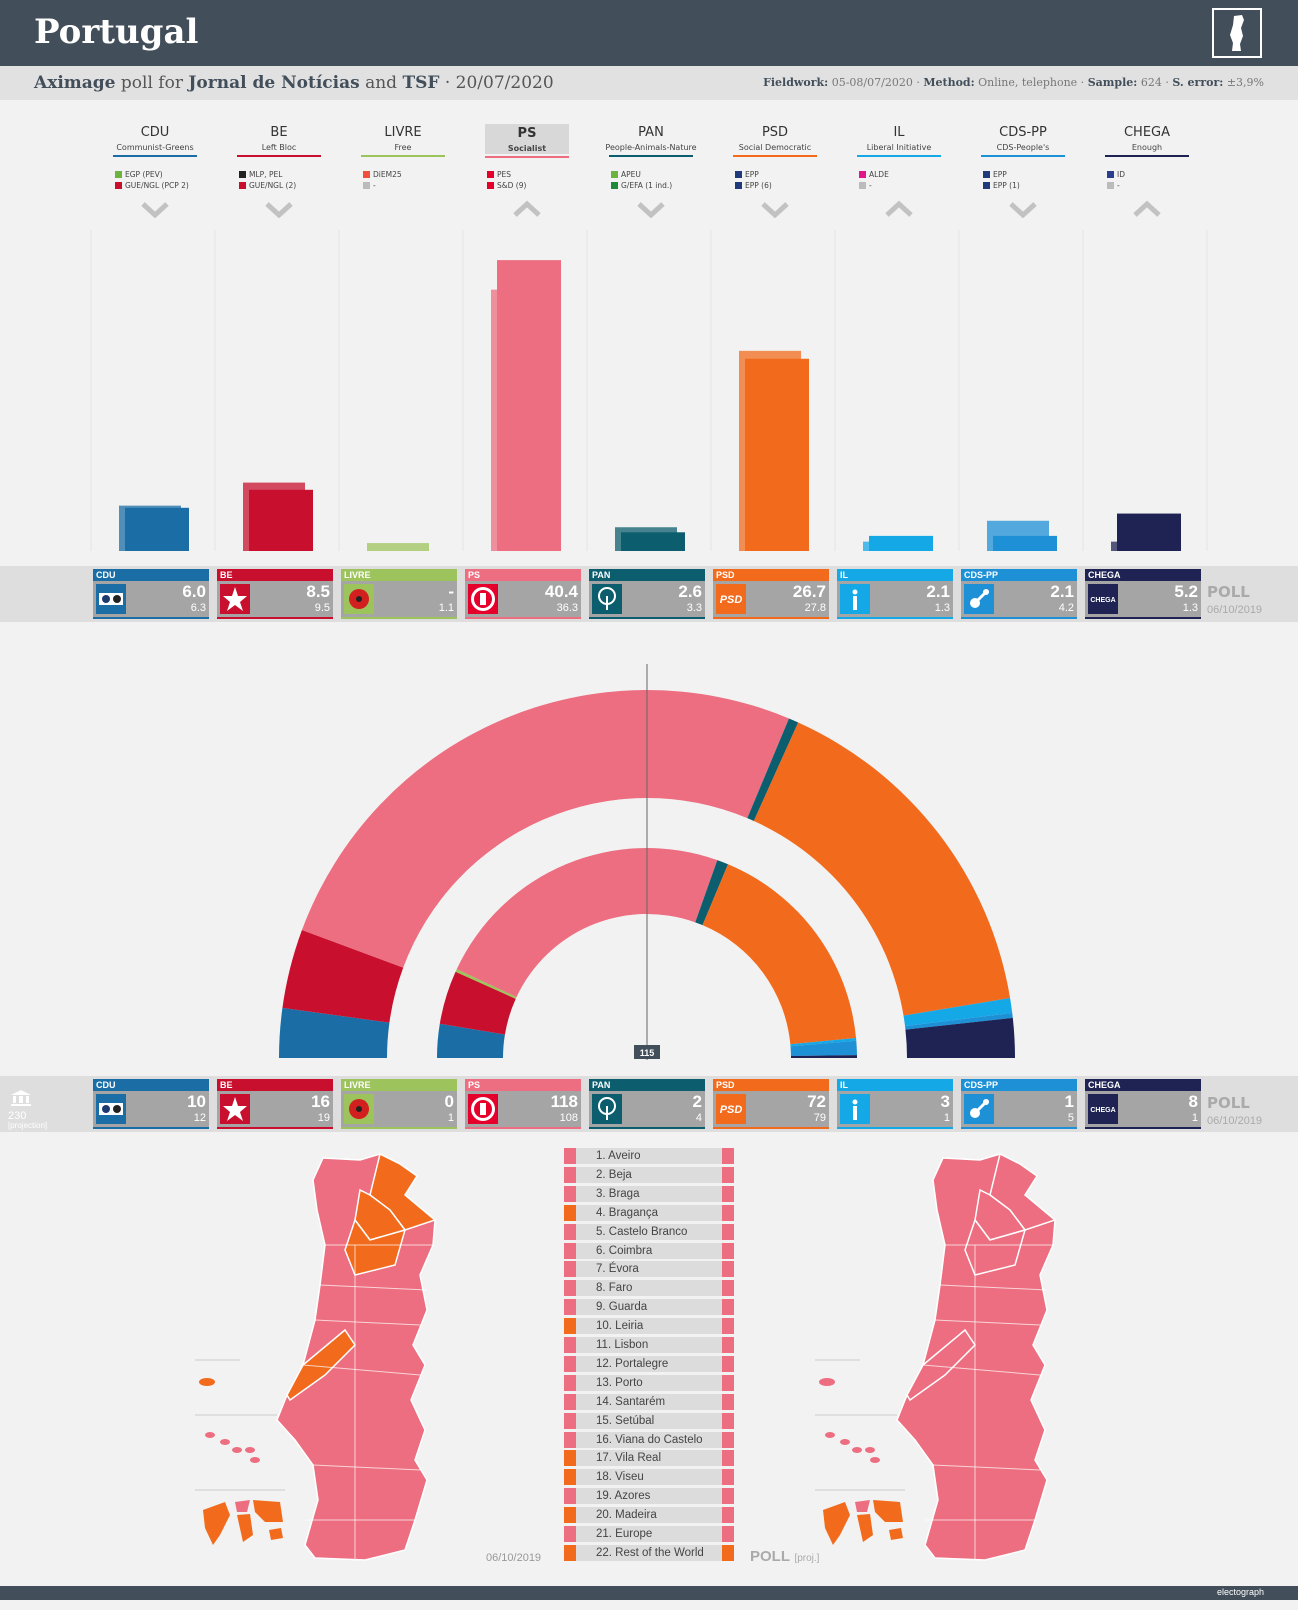  What do you see at coordinates (649, 1288) in the screenshot?
I see `region-row: 8. Faro` at bounding box center [649, 1288].